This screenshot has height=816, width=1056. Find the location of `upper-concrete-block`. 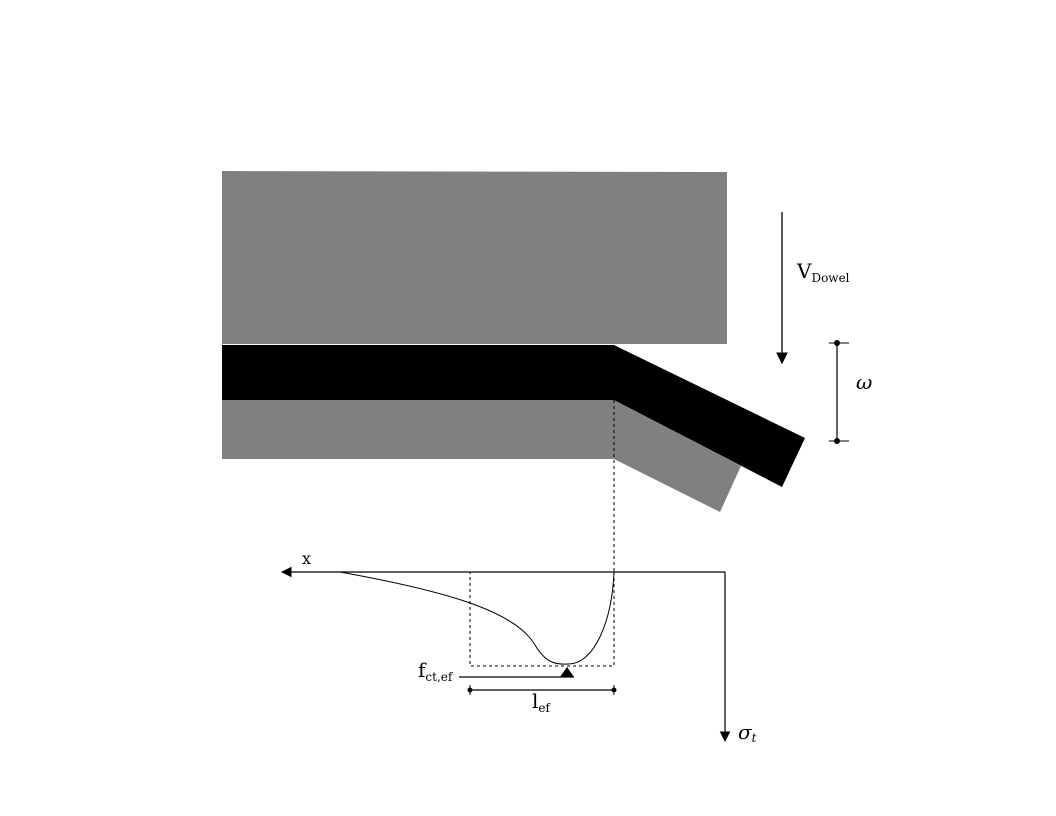

upper-concrete-block is located at coordinates (474, 257).